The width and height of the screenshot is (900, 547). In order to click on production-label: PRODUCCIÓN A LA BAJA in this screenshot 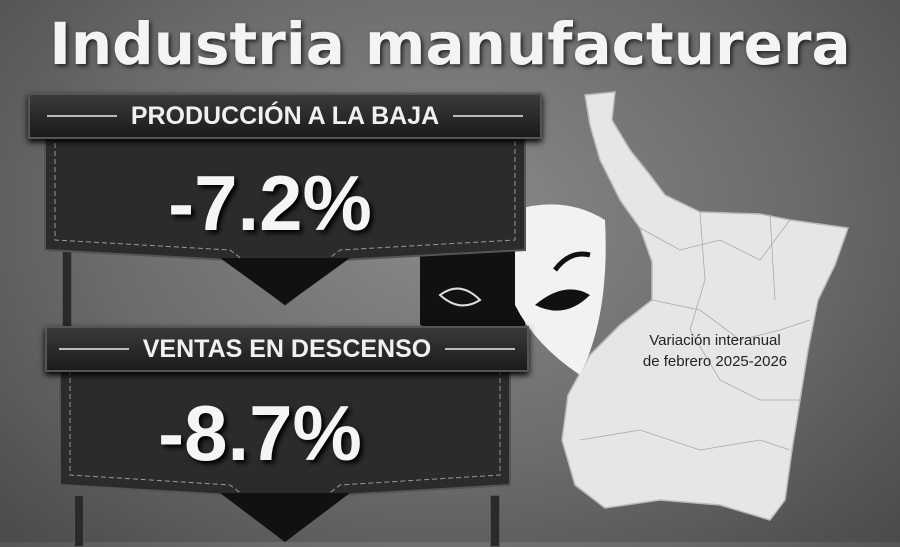, I will do `click(285, 115)`.